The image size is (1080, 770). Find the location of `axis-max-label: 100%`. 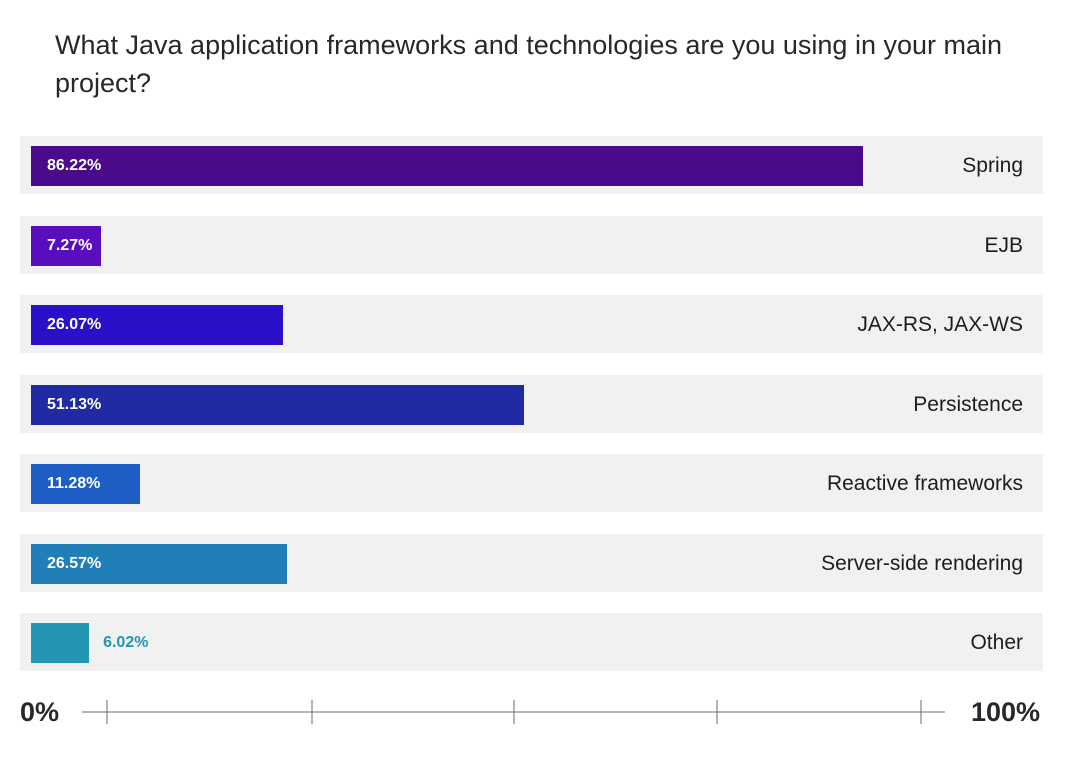

axis-max-label: 100% is located at coordinates (1005, 712).